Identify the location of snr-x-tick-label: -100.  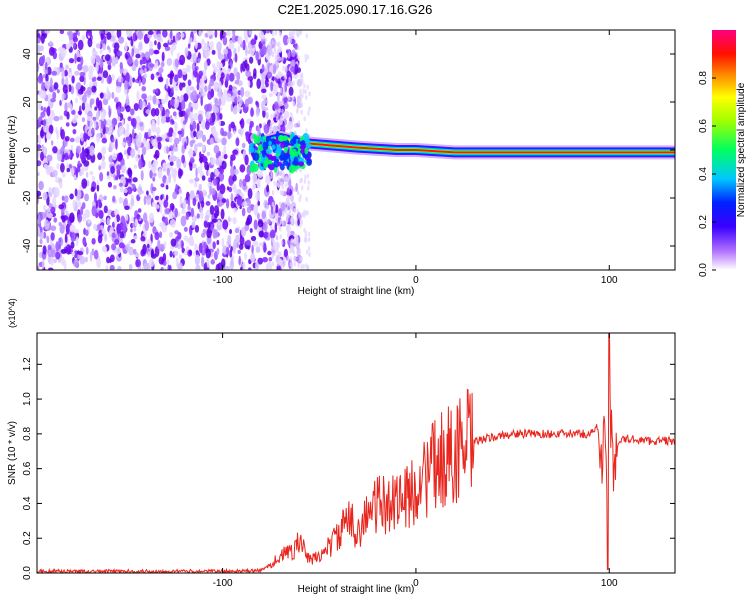
(223, 583).